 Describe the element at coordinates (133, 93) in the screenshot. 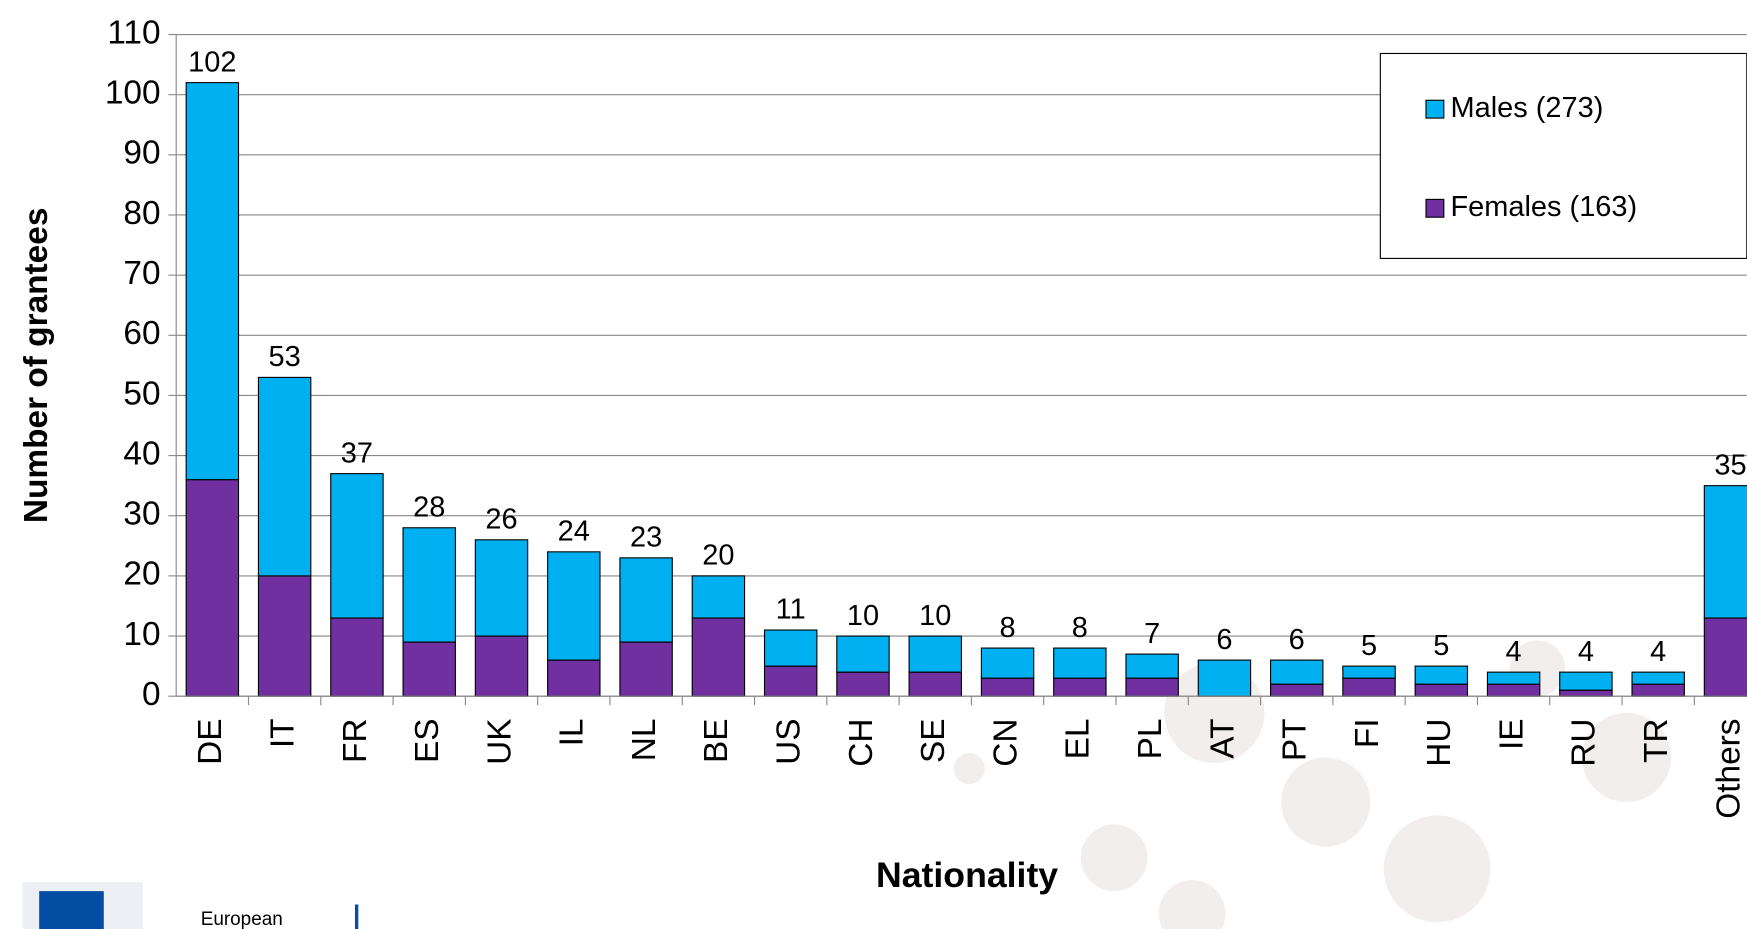

I see `y-tick-label: 100` at that location.